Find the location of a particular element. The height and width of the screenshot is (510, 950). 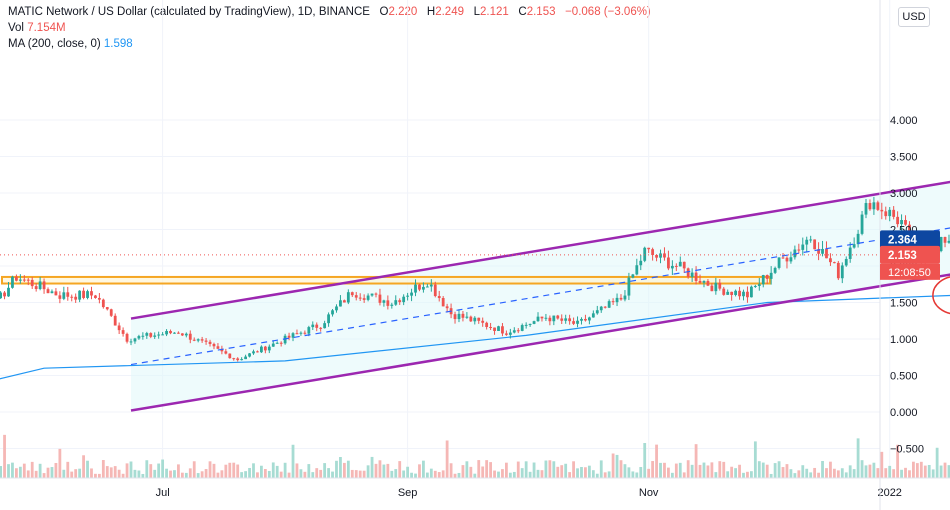

currency-button: USD is located at coordinates (914, 17).